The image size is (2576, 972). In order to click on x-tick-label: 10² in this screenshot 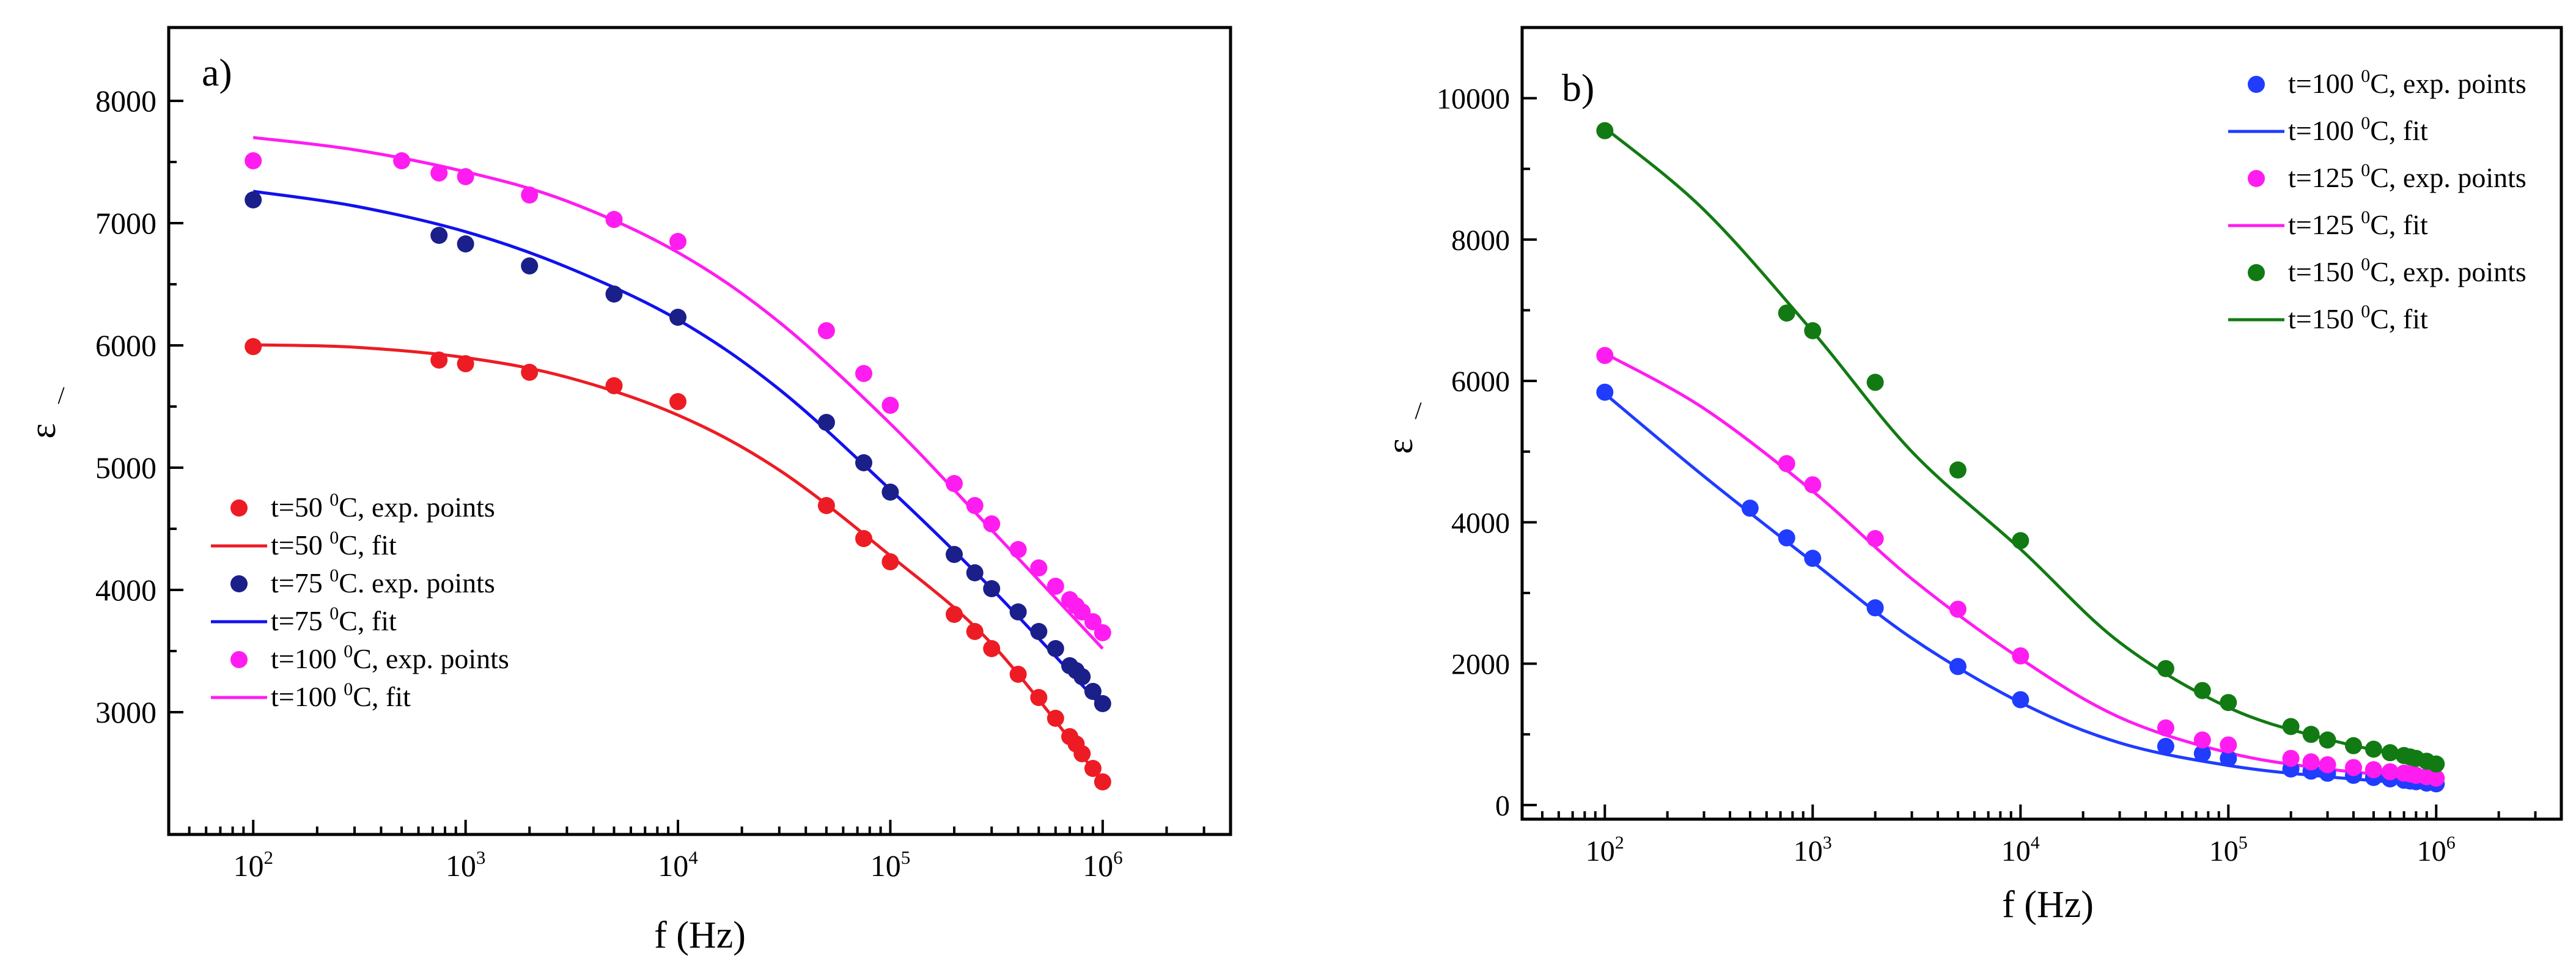, I will do `click(1605, 850)`.